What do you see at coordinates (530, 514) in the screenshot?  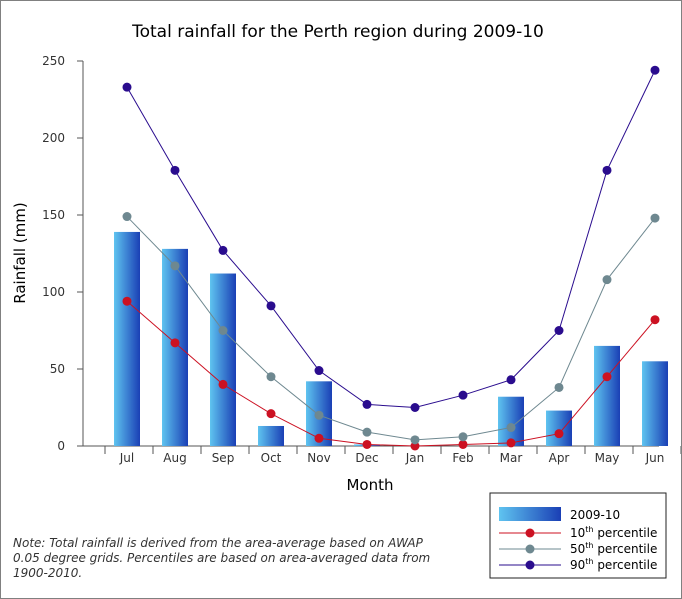 I see `legend-swatch-bars` at bounding box center [530, 514].